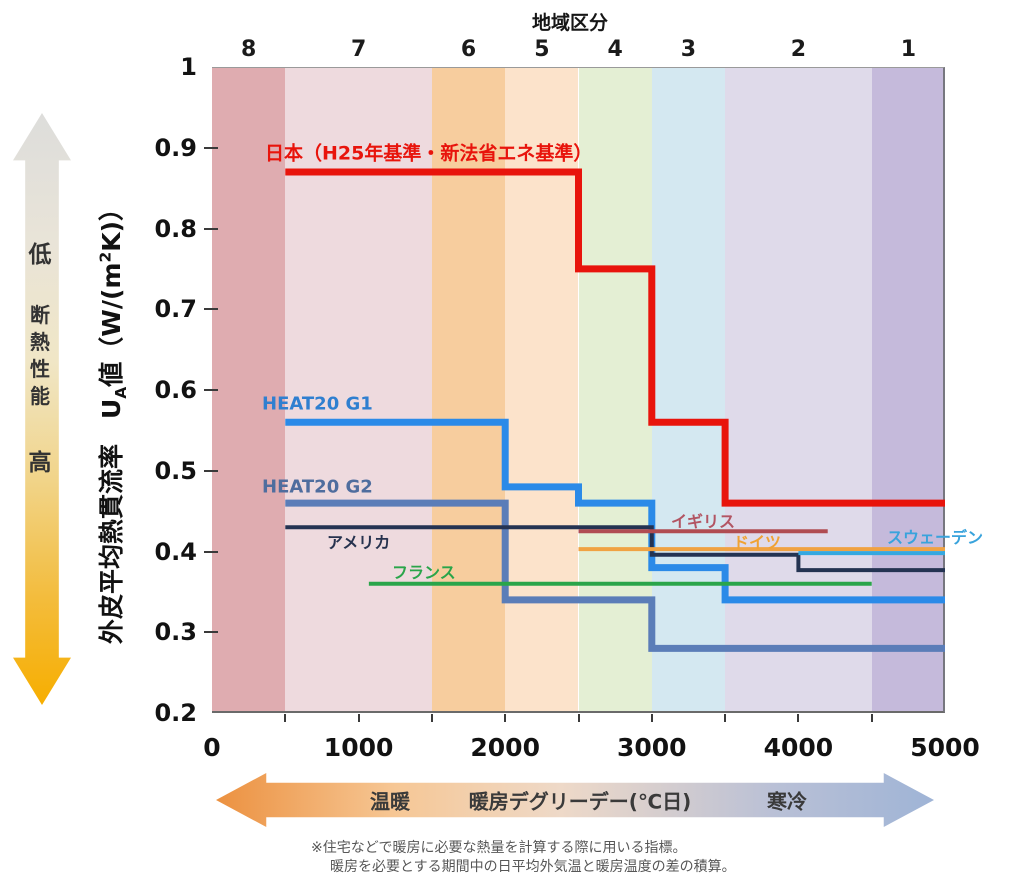 The image size is (1024, 886). I want to click on y-tick-label-0.3: 0.3, so click(175, 632).